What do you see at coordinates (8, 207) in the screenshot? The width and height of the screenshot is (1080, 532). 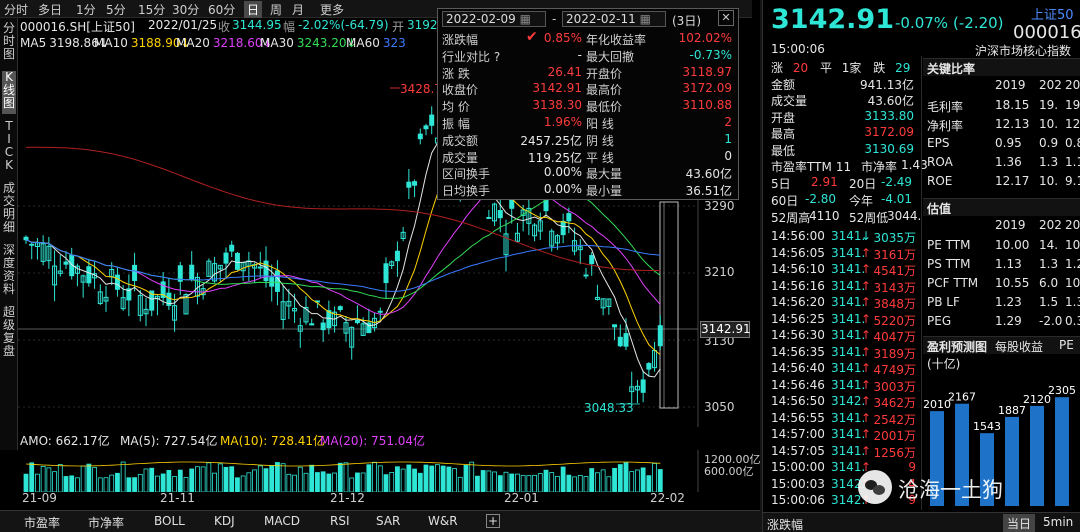 I see `view-tab-3: 成交明细` at bounding box center [8, 207].